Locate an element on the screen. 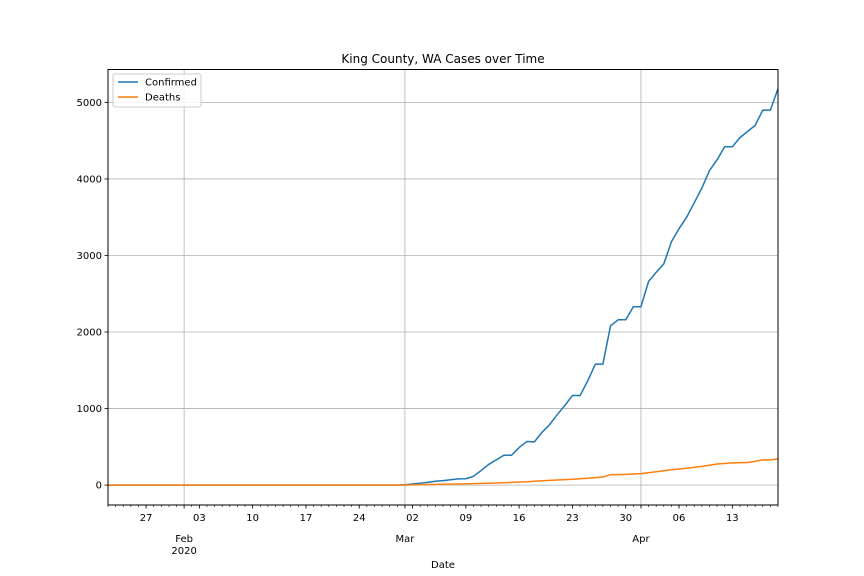  x-tick-label: 02 is located at coordinates (412, 518).